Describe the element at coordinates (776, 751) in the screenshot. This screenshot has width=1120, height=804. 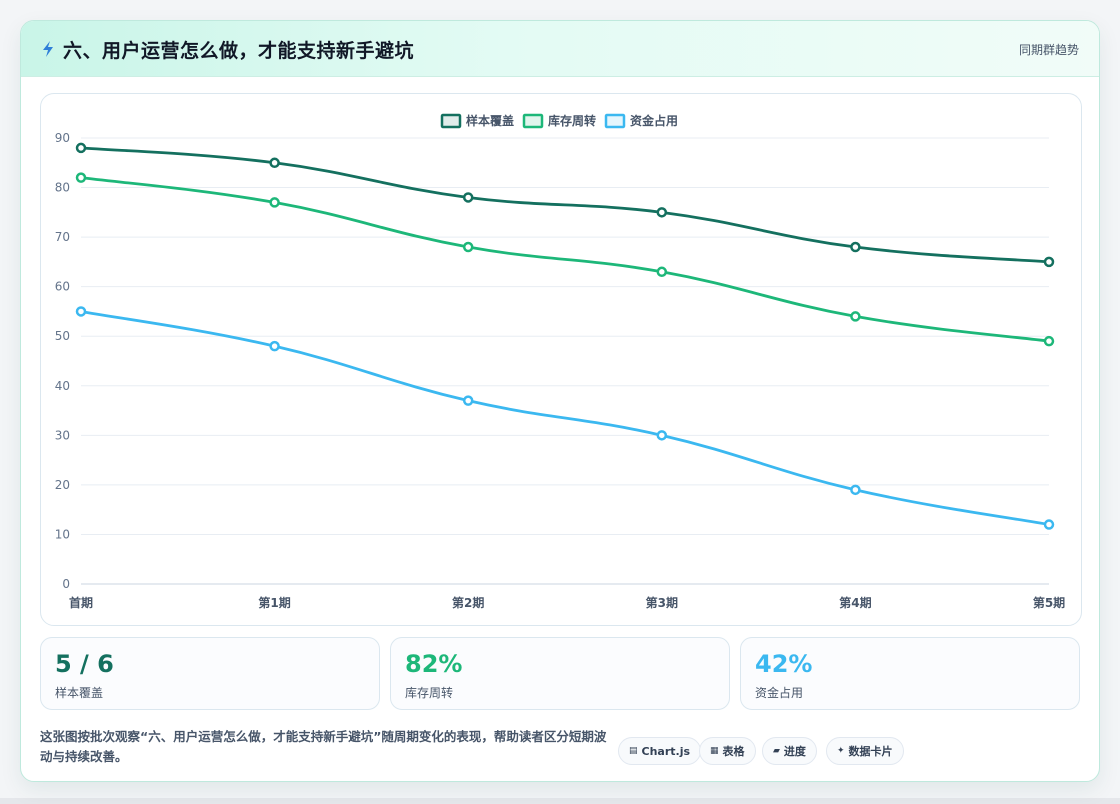
I see `progress-icon: ▰` at that location.